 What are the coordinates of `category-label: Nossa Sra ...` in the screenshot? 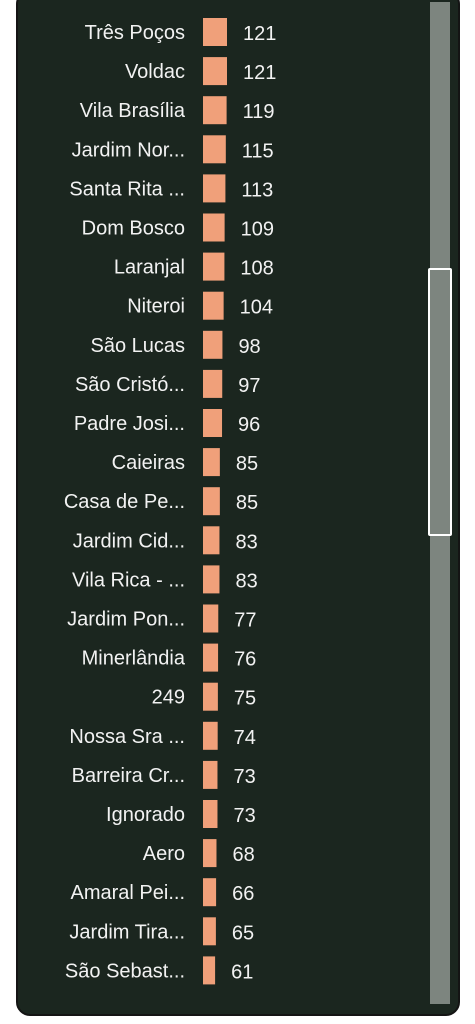 It's located at (127, 737).